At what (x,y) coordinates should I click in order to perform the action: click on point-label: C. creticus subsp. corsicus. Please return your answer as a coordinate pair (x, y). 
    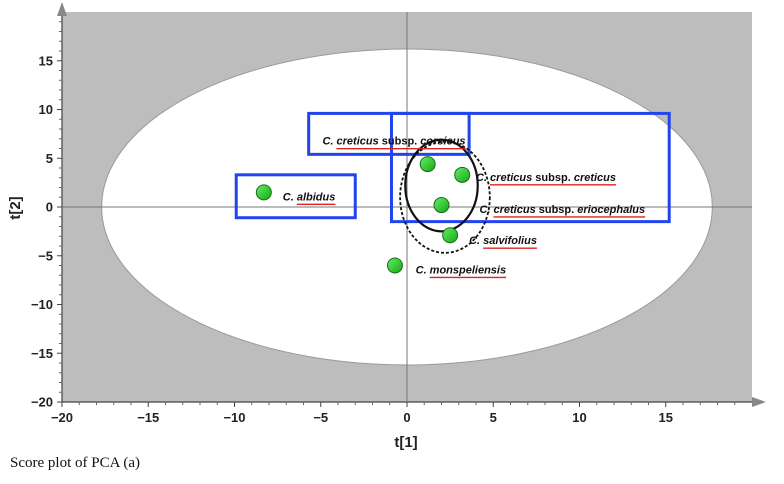
    Looking at the image, I should click on (393, 142).